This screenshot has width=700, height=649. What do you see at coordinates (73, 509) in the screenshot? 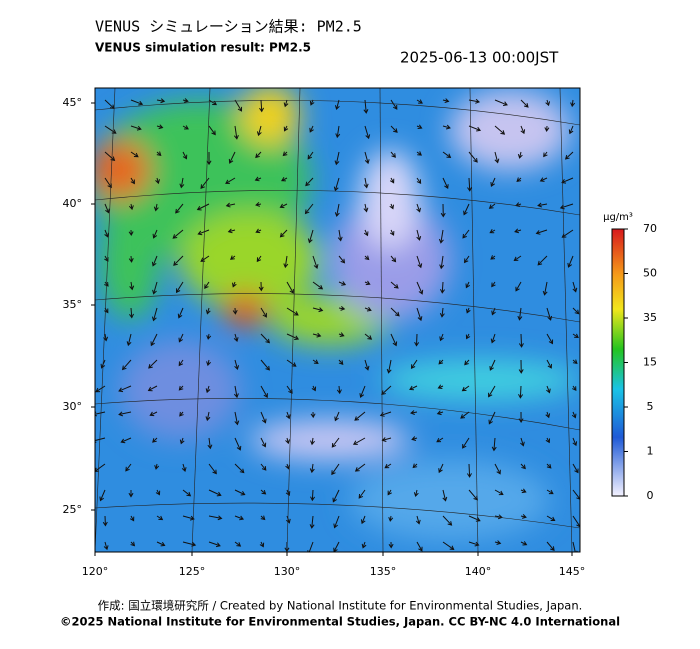
I see `lat-label: 25°` at bounding box center [73, 509].